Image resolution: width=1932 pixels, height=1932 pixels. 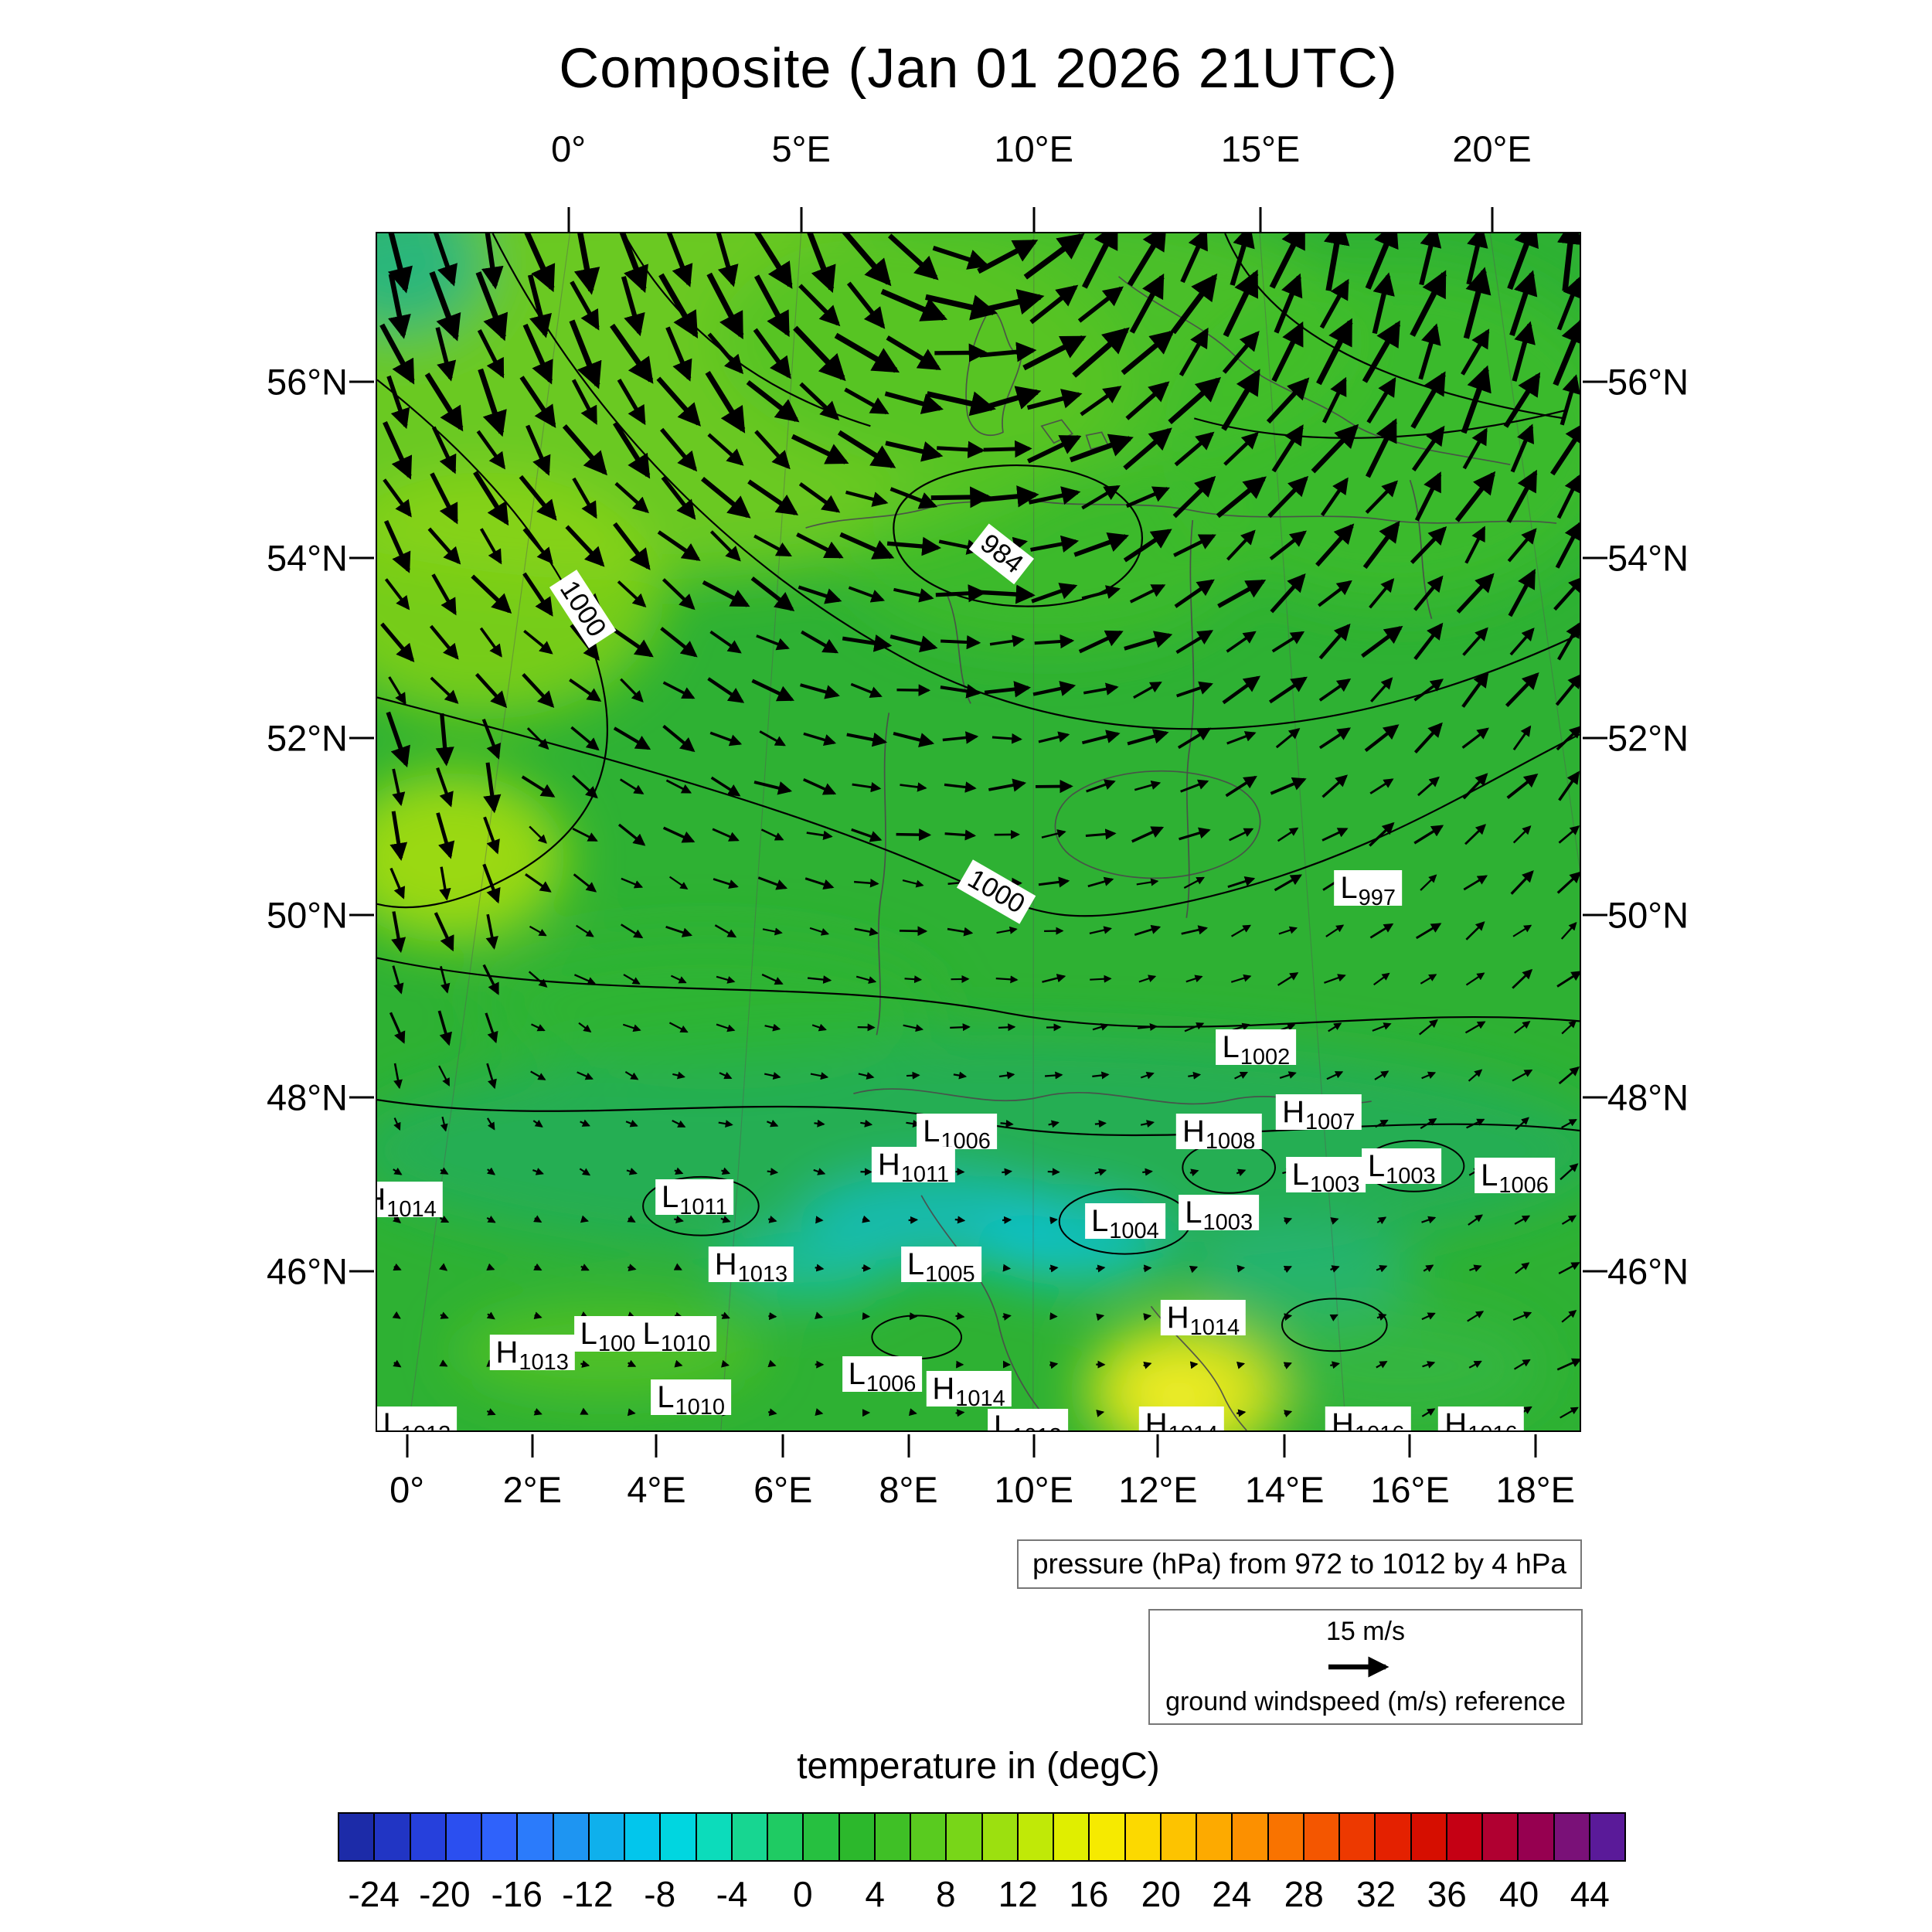 I want to click on lat-tick-label: 52°N, so click(x=307, y=738).